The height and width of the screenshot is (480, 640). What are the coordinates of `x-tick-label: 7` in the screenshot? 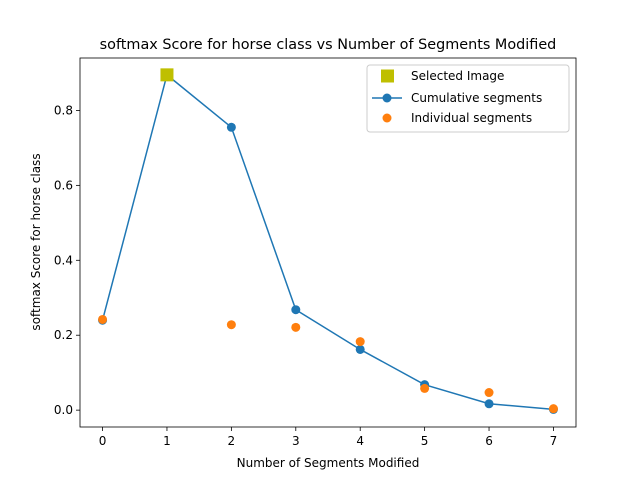 It's located at (554, 441).